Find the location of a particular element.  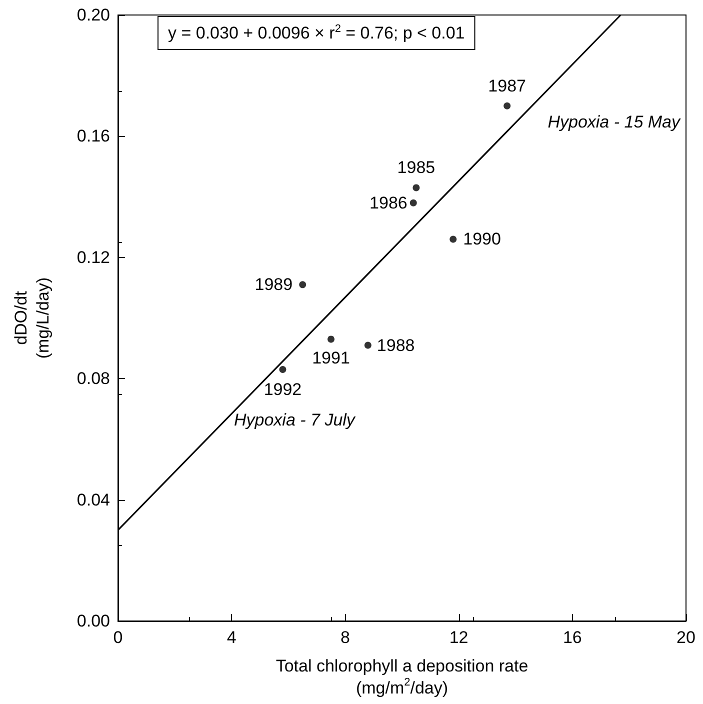

y-tick-label: 0.12 is located at coordinates (93, 257).